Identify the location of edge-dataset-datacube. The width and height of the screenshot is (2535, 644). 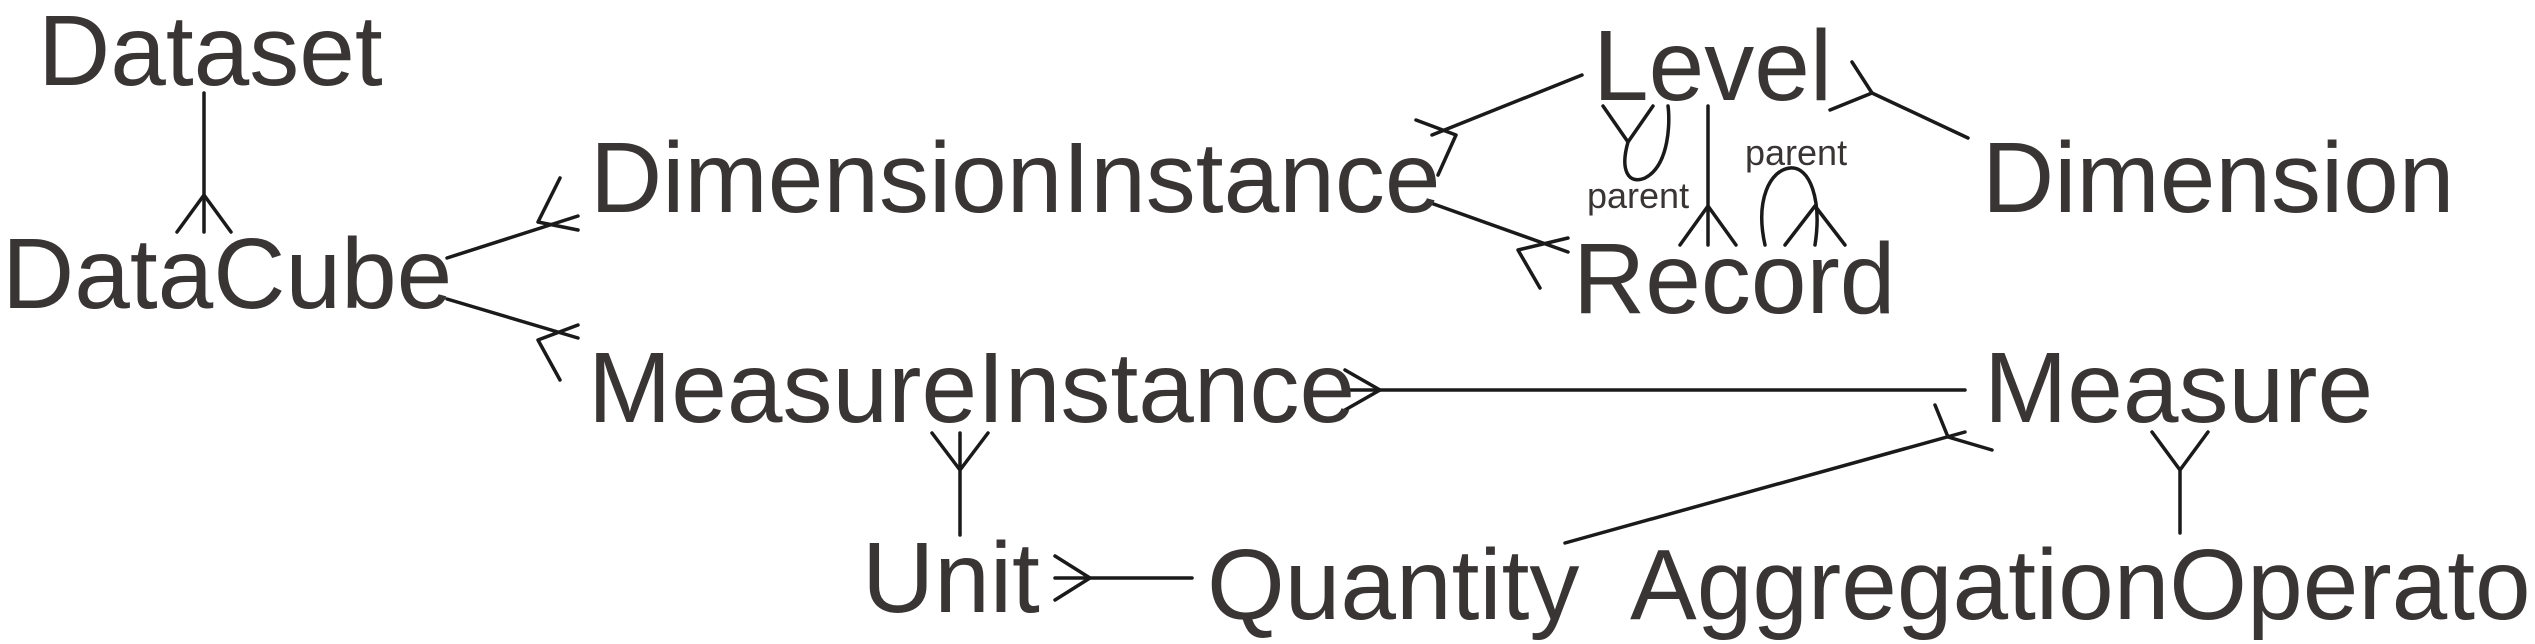
(204, 162).